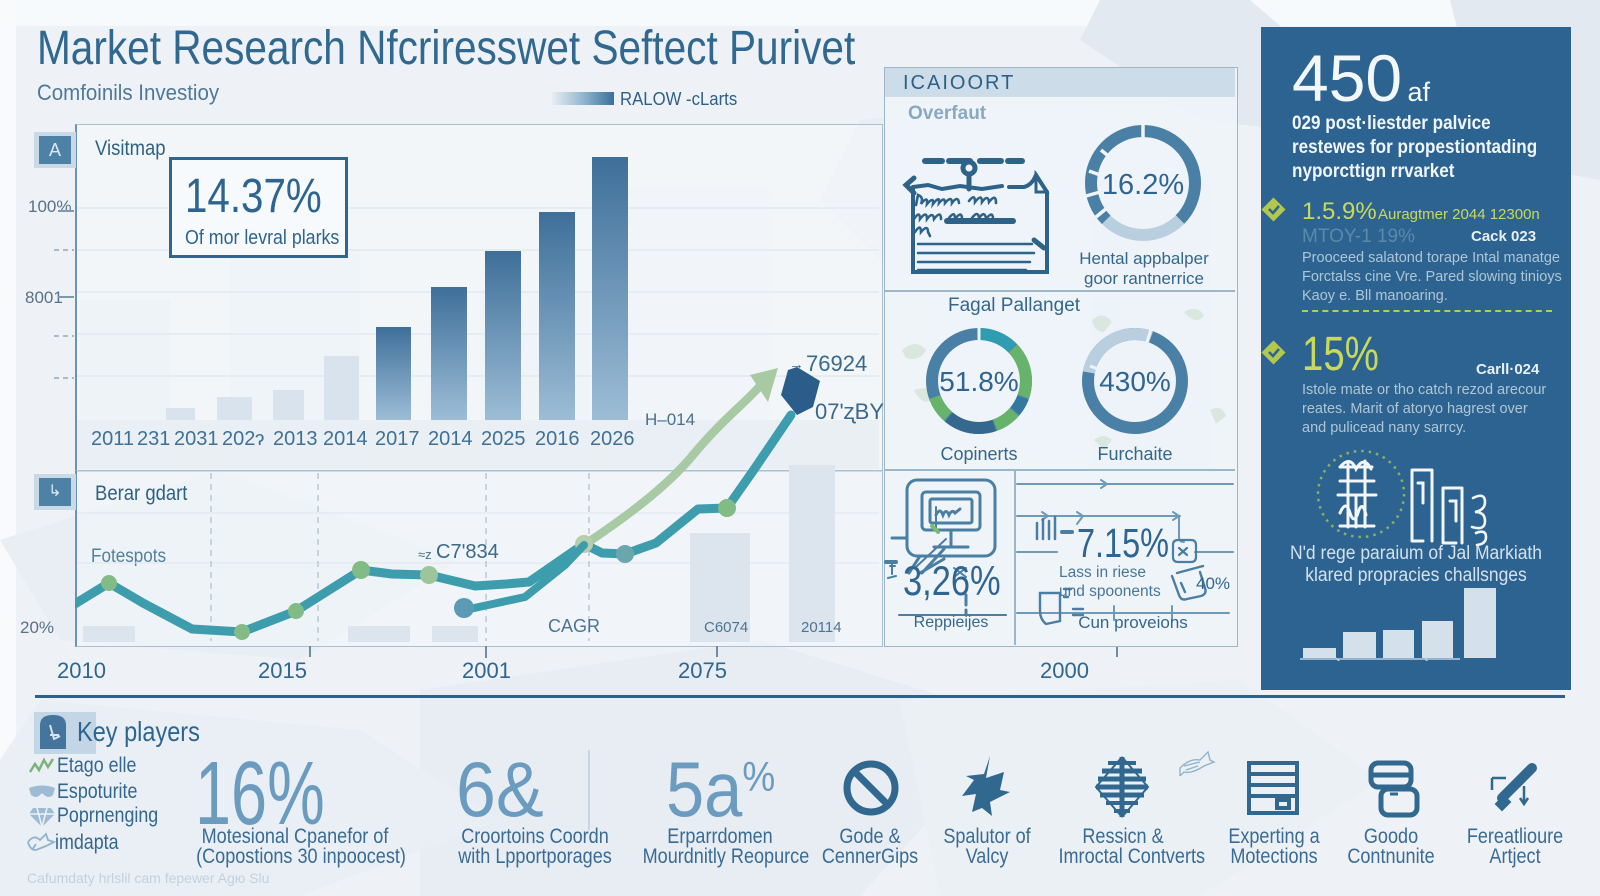  What do you see at coordinates (1123, 543) in the screenshot?
I see `svg-text: 7.15%` at bounding box center [1123, 543].